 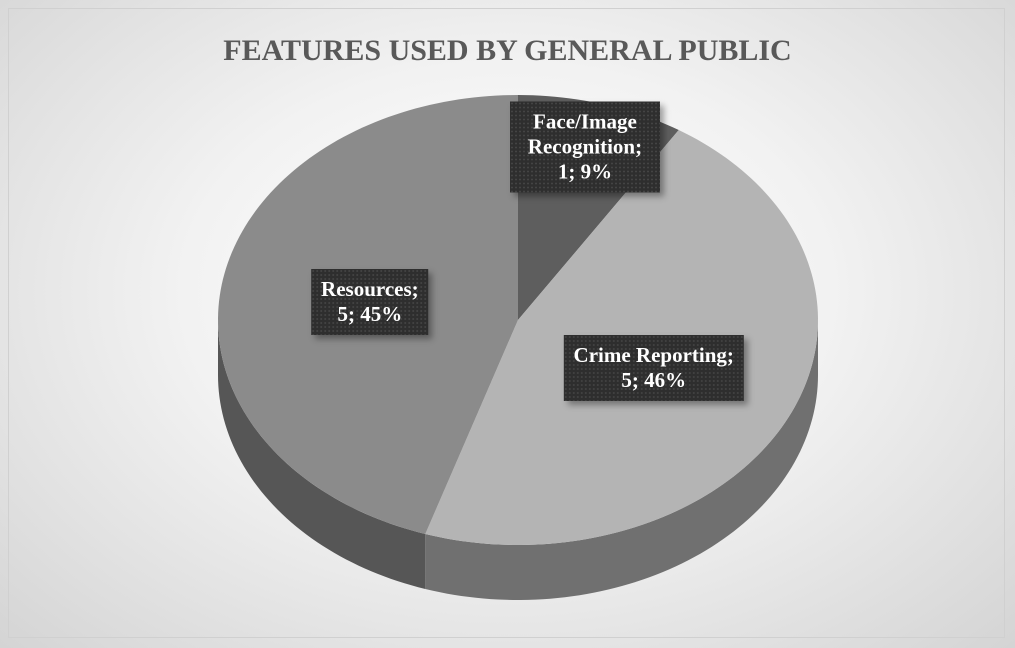 What do you see at coordinates (585, 171) in the screenshot?
I see `data-label-value: 1; 9%` at bounding box center [585, 171].